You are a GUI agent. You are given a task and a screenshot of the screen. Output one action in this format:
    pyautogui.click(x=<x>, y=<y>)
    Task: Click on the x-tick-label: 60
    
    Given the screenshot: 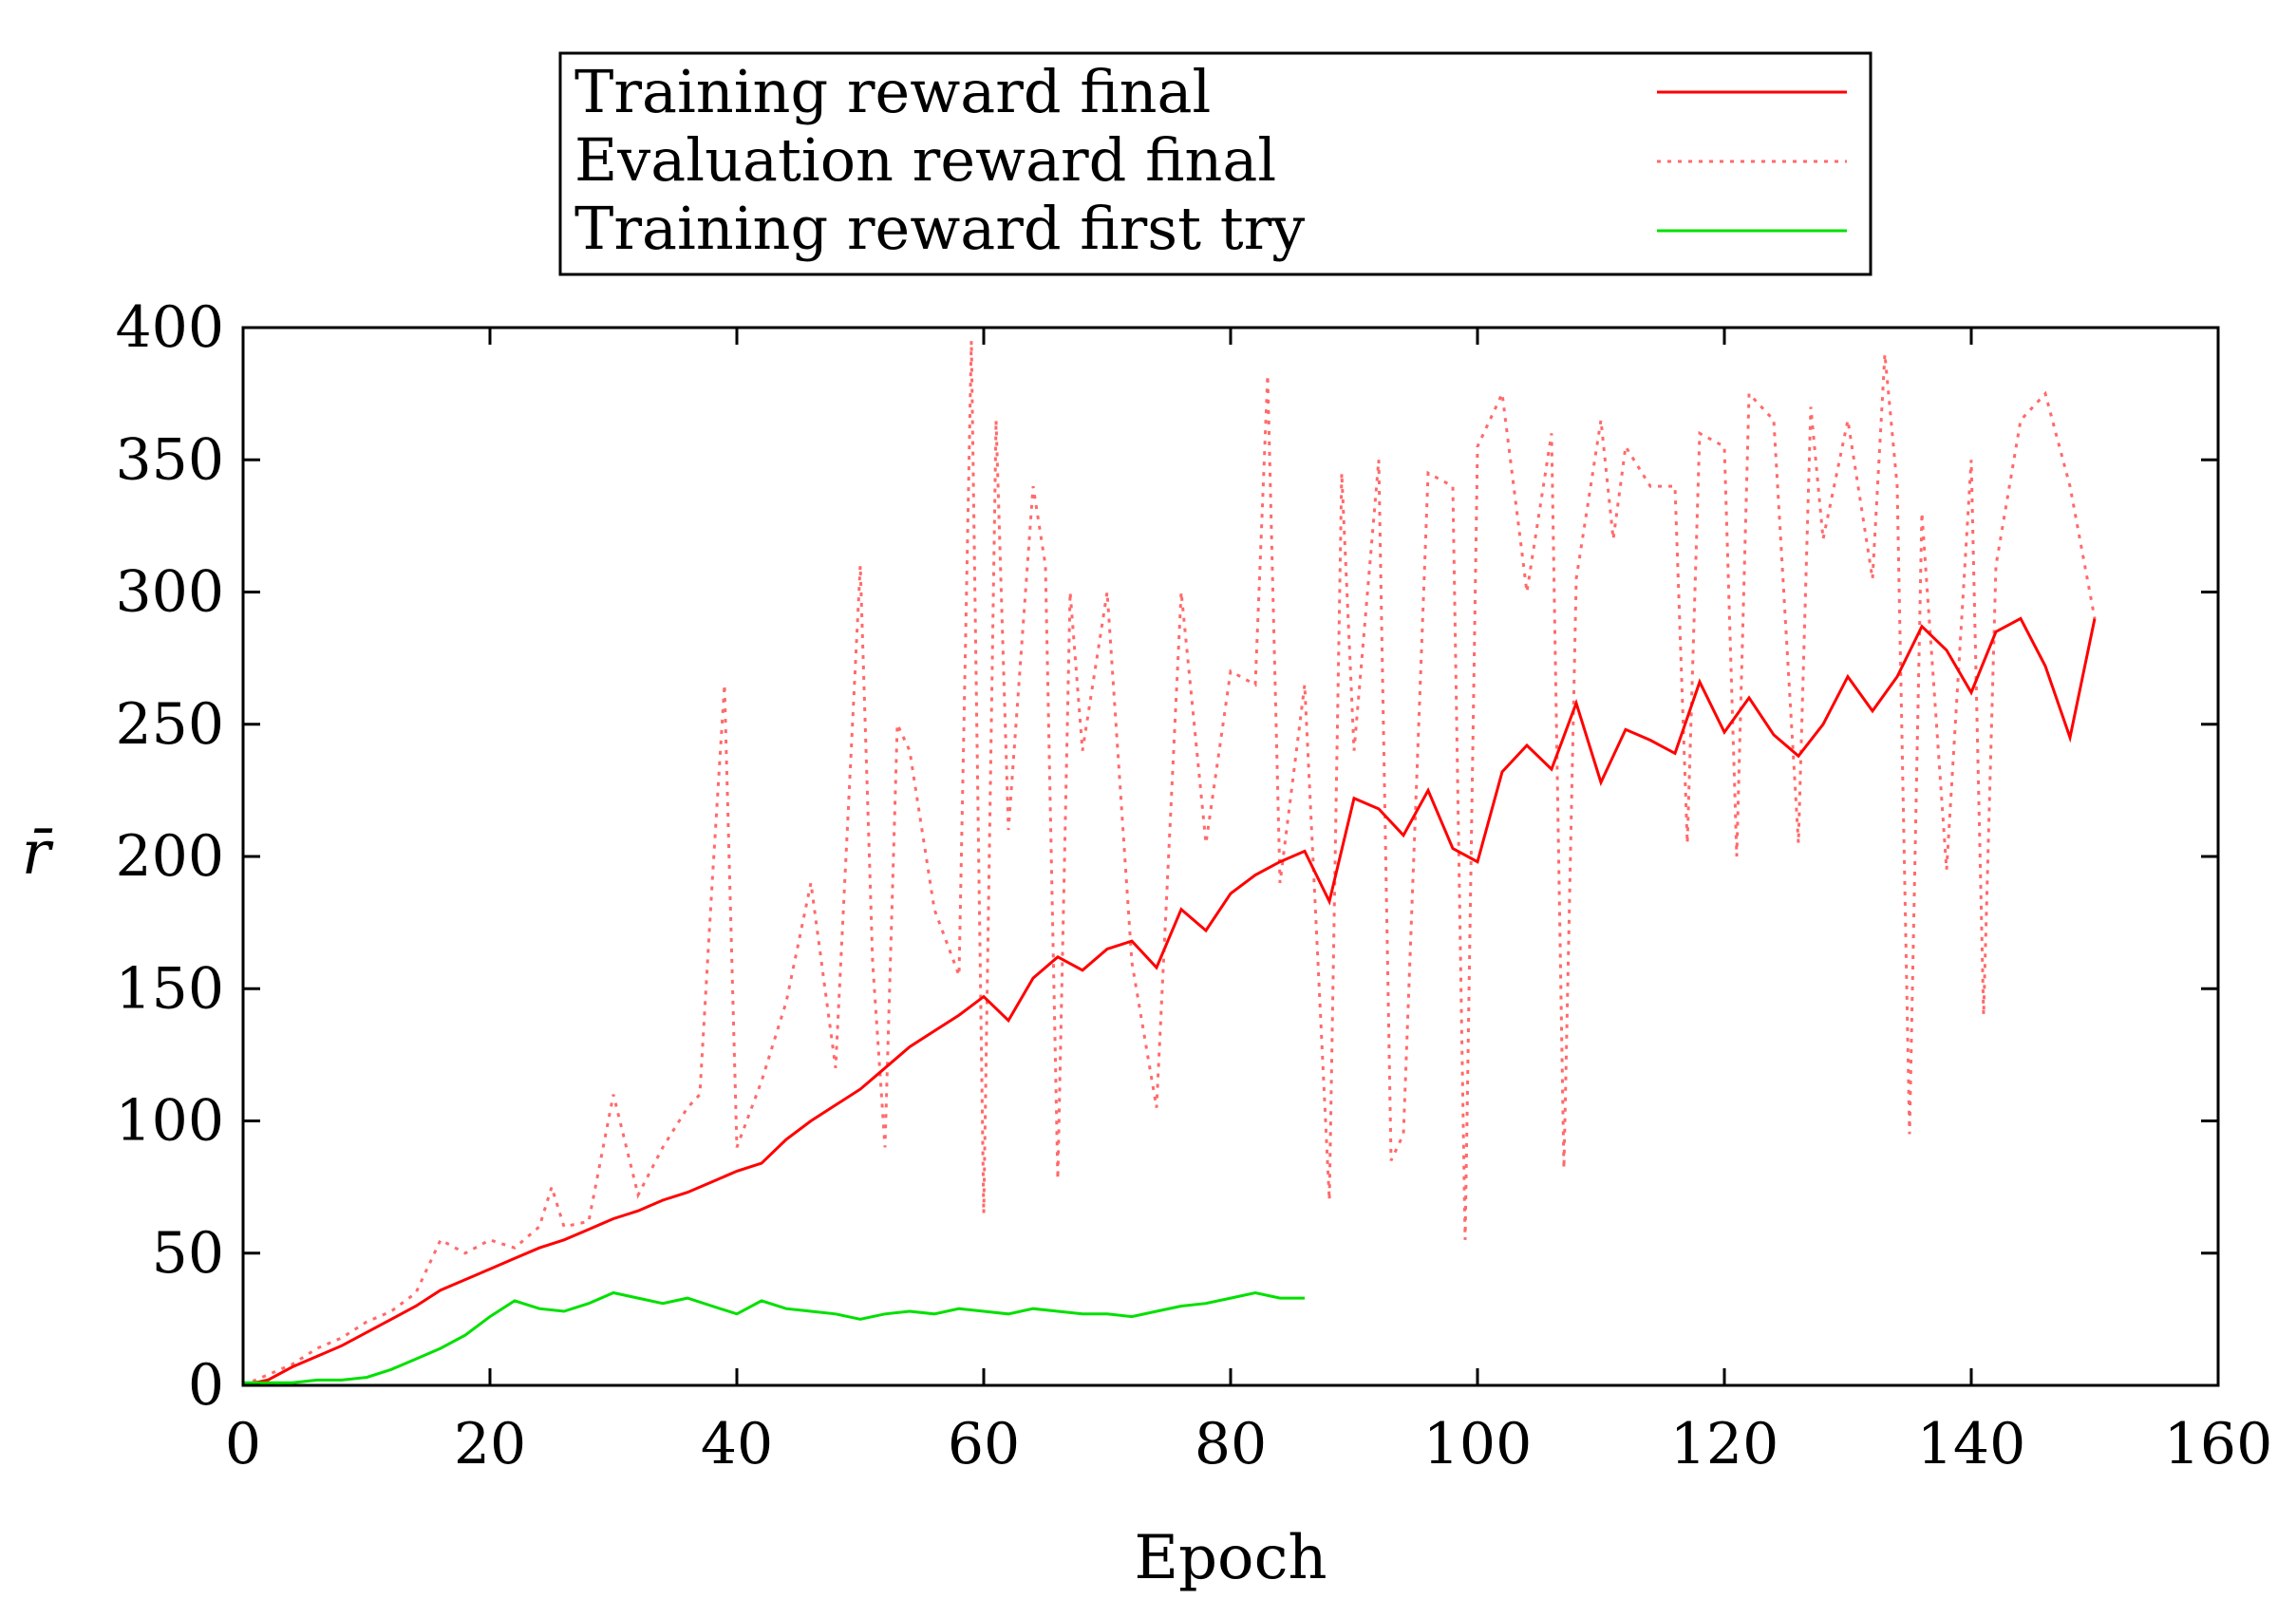 What is the action you would take?
    pyautogui.click(x=984, y=1444)
    